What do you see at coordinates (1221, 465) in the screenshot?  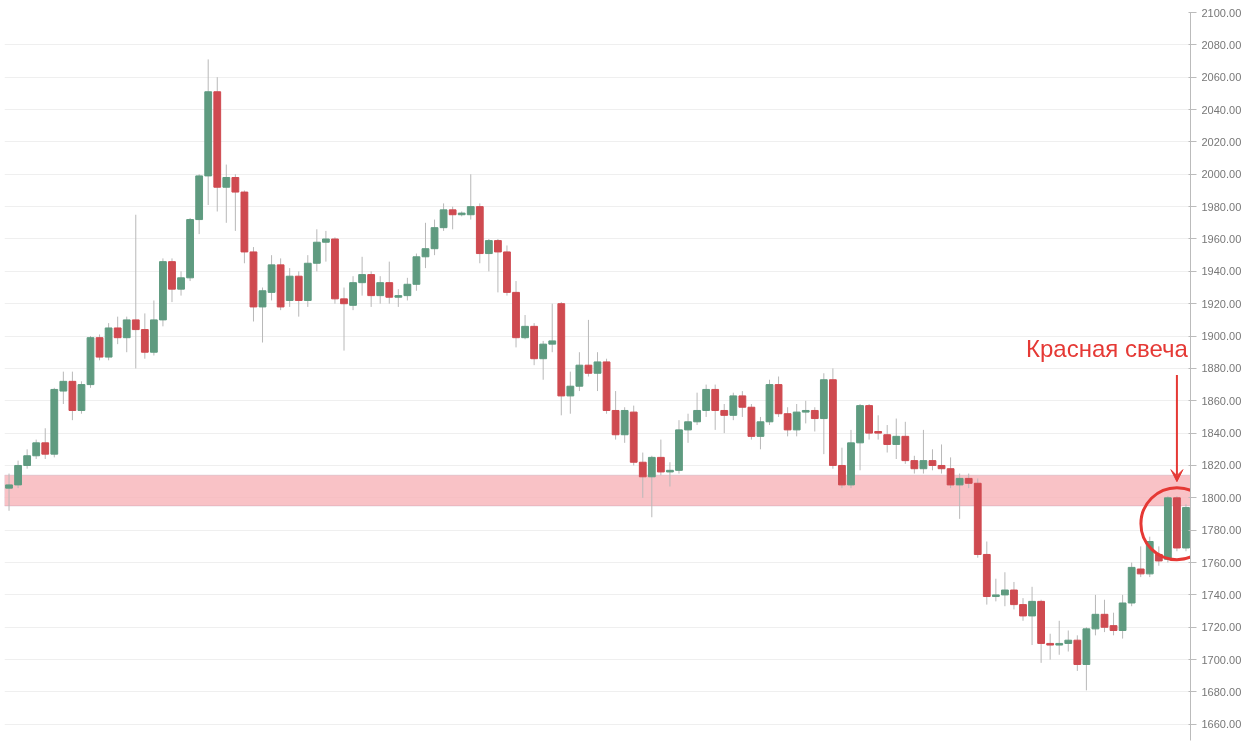 I see `y-tick-label: 1820.00` at bounding box center [1221, 465].